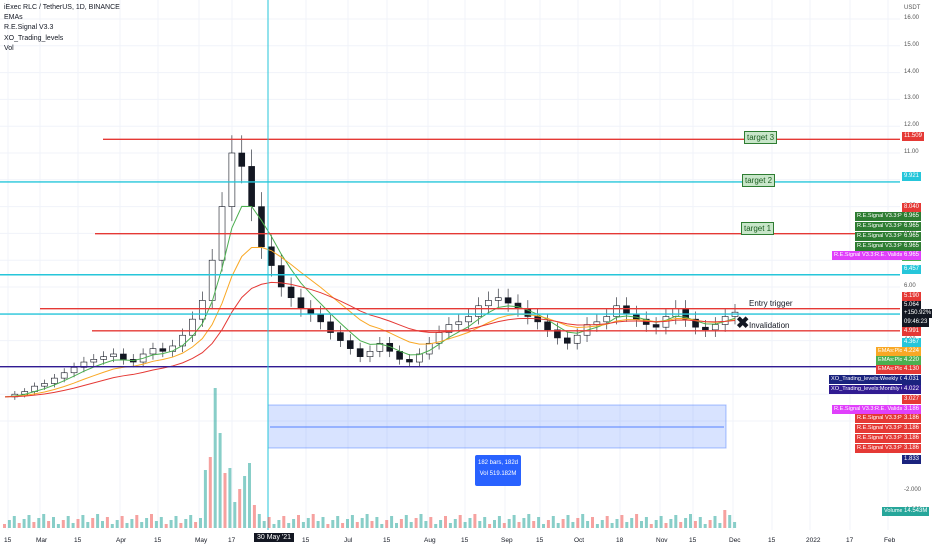 The width and height of the screenshot is (932, 550). I want to click on x-tick-label: Jul, so click(348, 540).